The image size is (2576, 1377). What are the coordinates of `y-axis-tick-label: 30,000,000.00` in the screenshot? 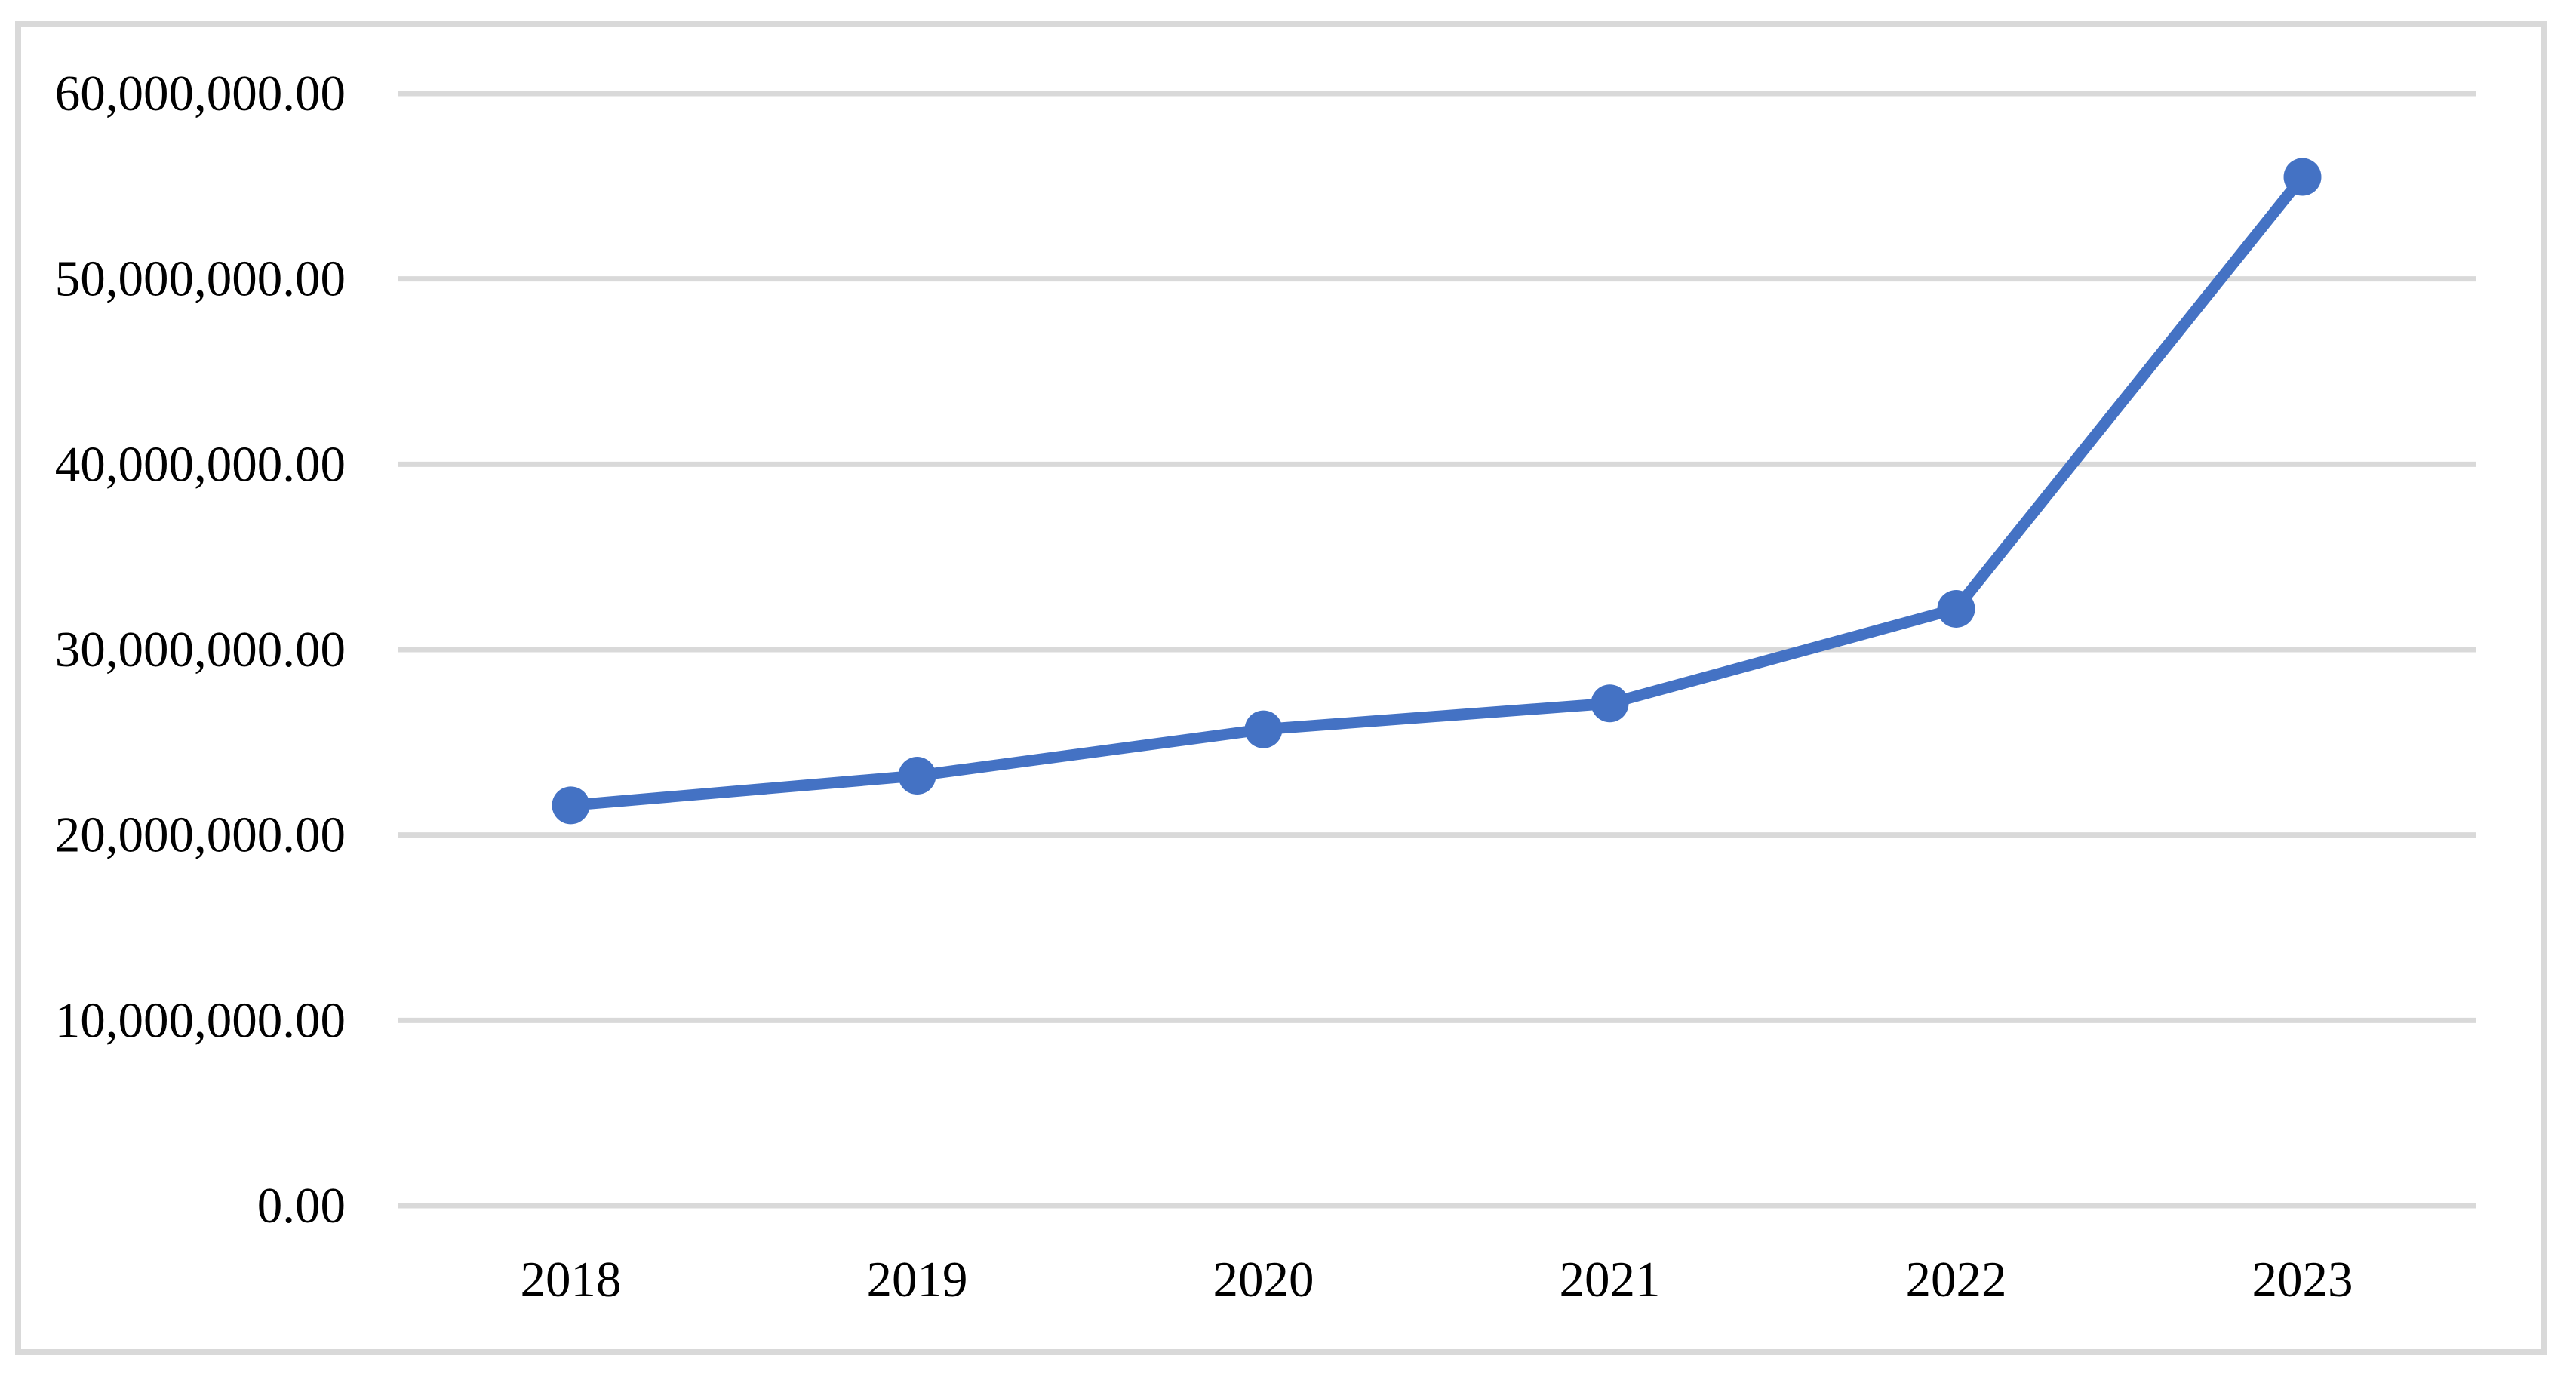 It's located at (200, 650).